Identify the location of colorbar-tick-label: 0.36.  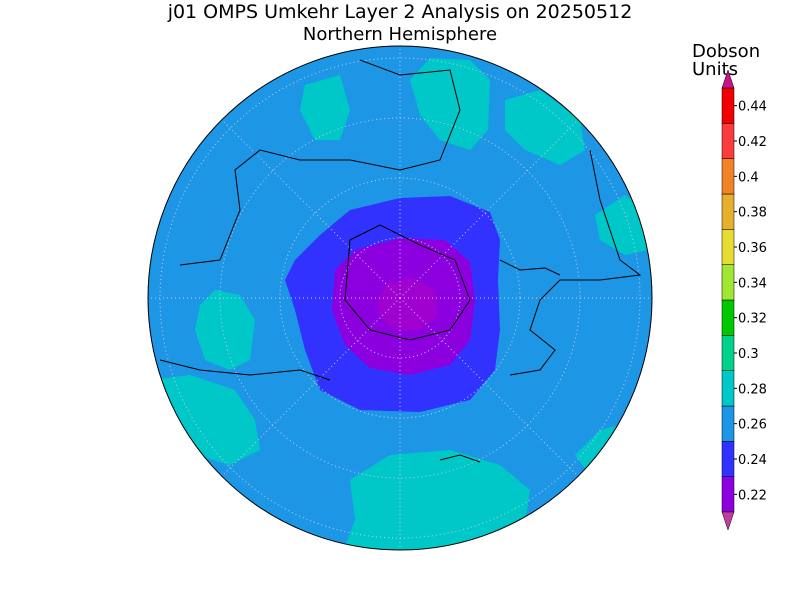
(752, 248).